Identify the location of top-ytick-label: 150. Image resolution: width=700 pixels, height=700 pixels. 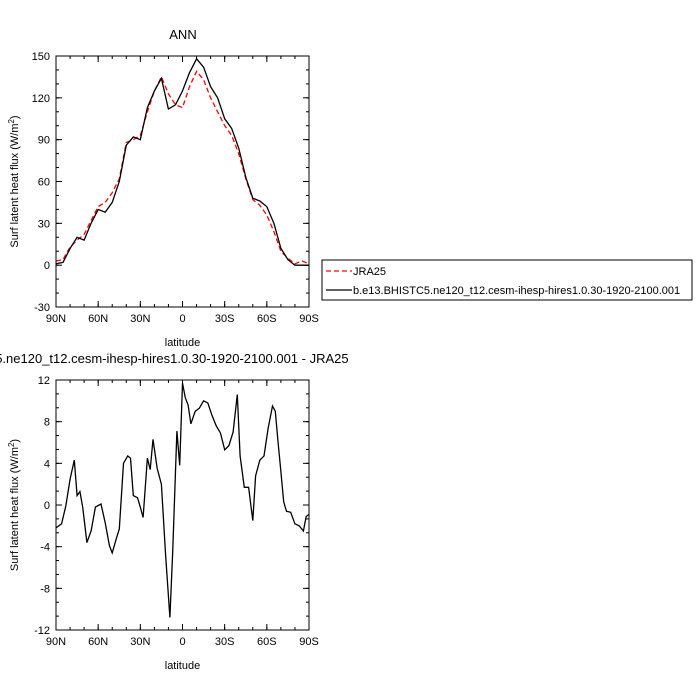
(41, 57).